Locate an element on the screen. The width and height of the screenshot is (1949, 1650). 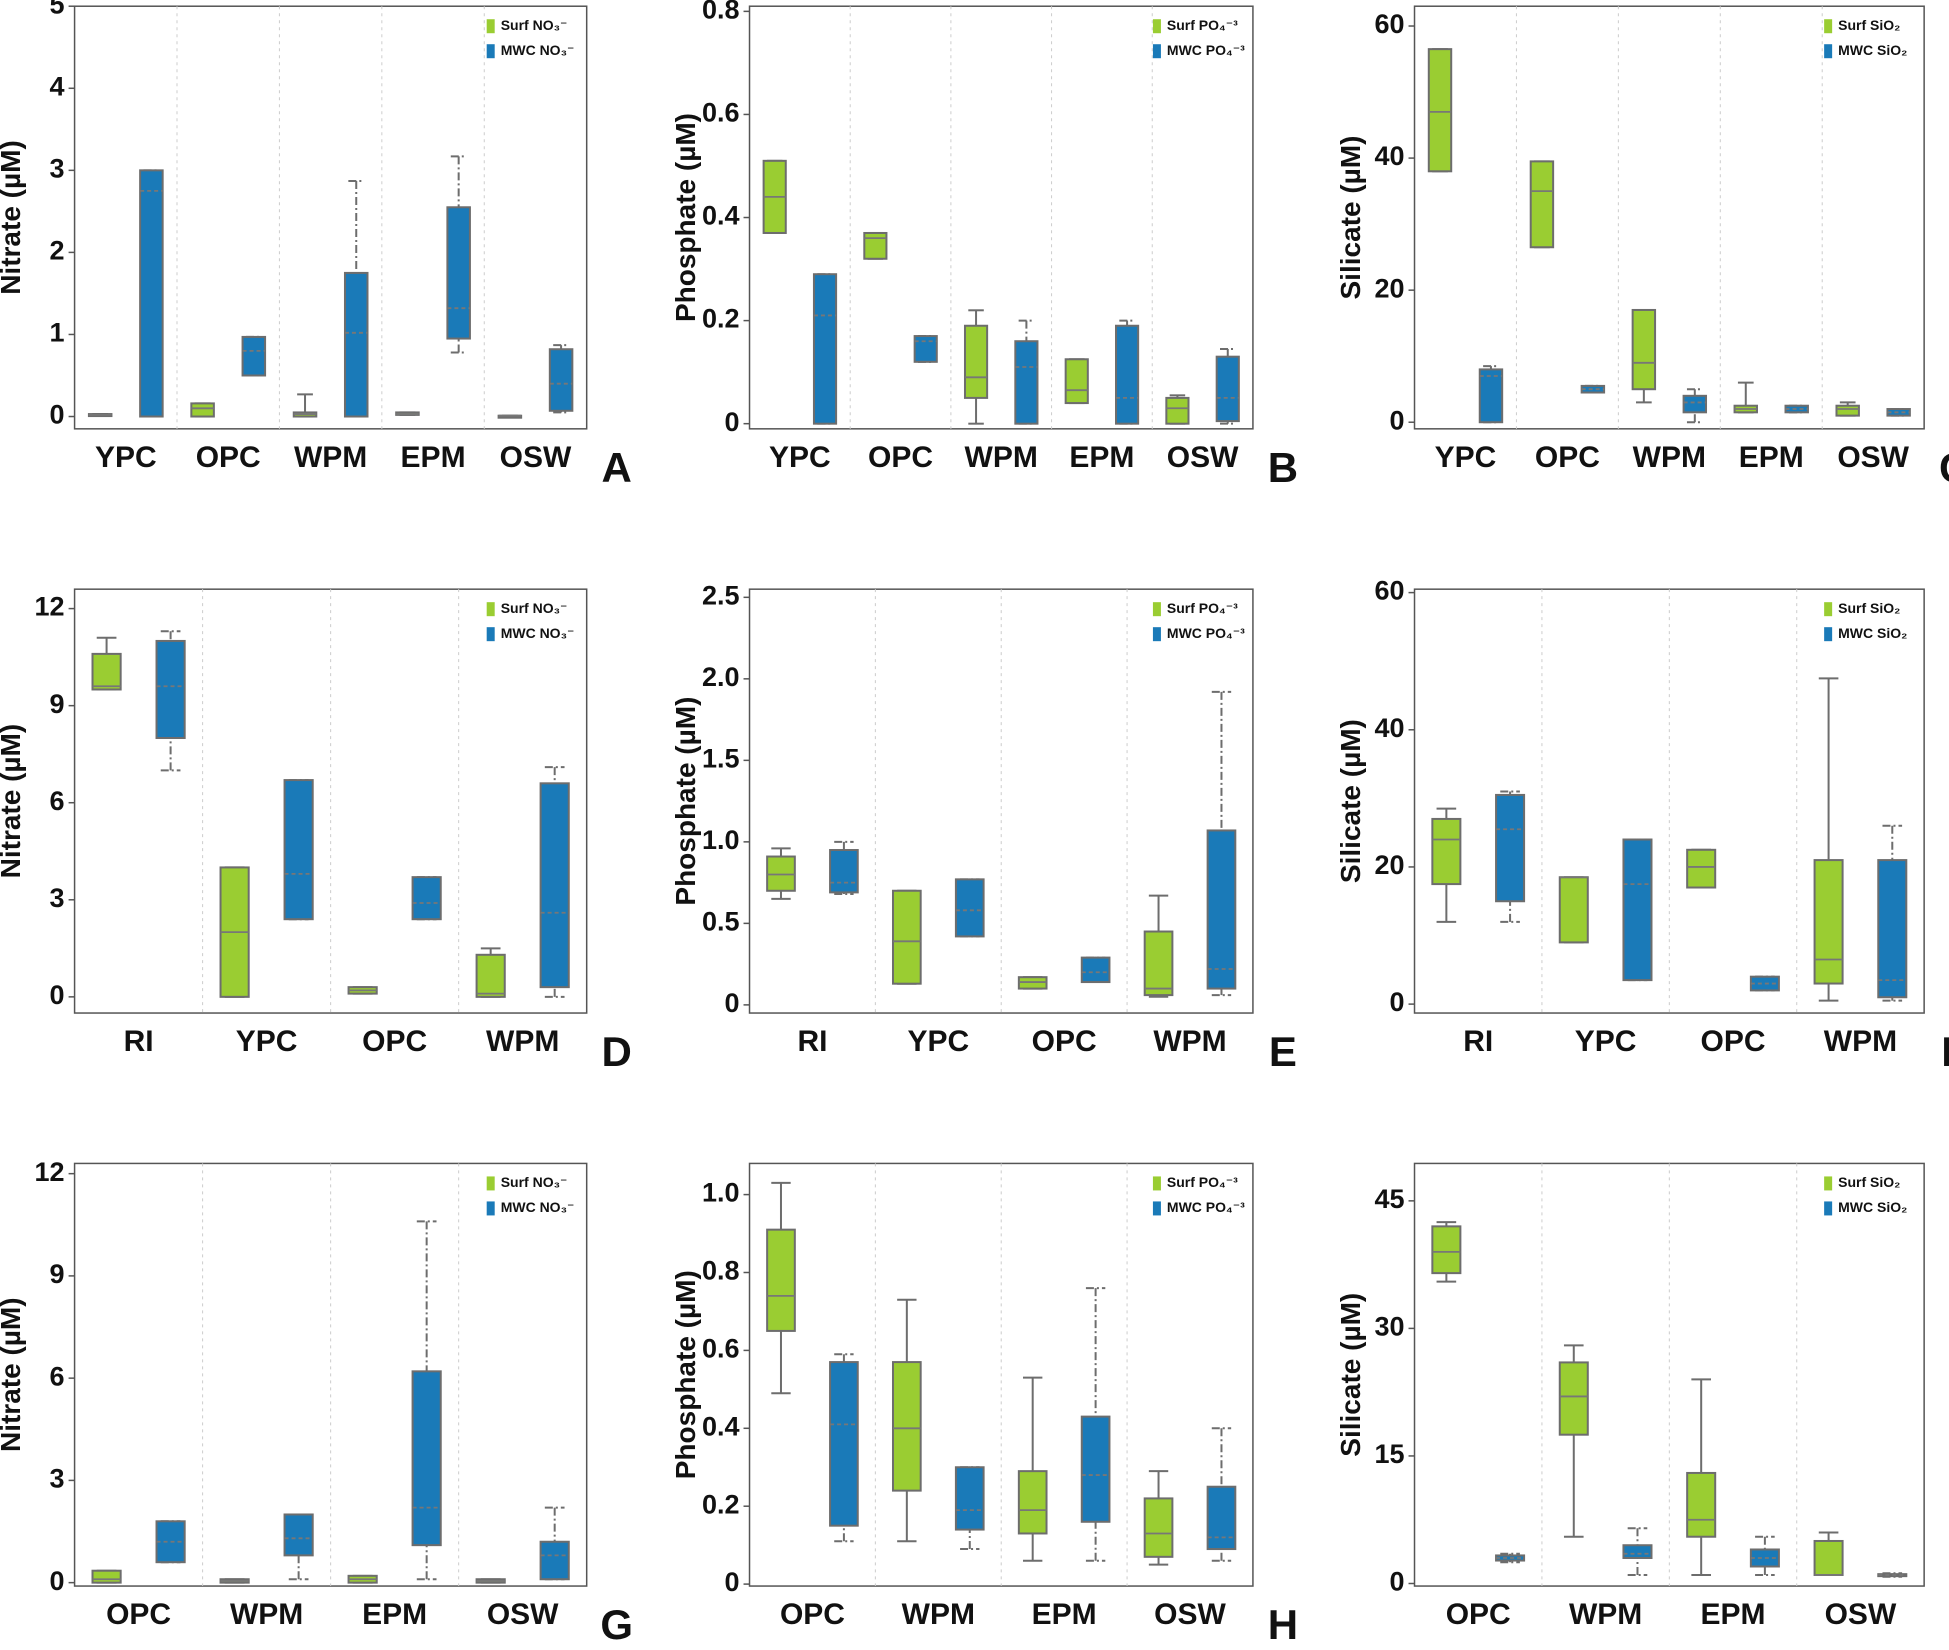
y-tick-label: 0.5 is located at coordinates (721, 921).